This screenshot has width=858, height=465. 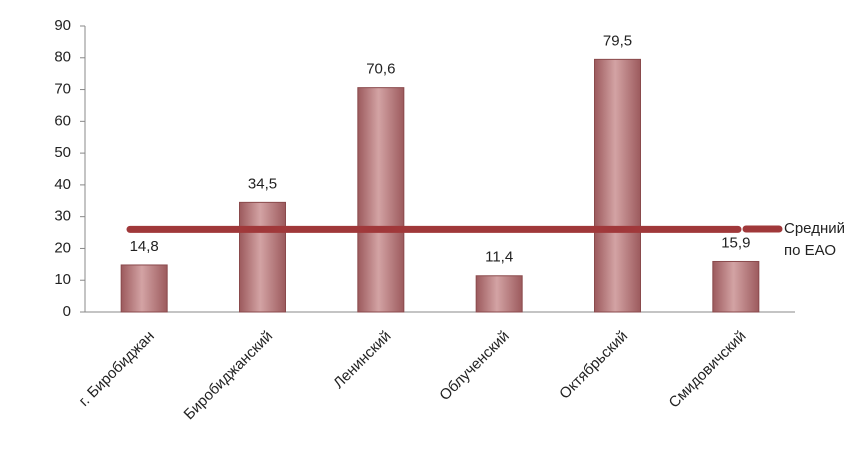 I want to click on y-tick-label: 70, so click(x=62, y=89).